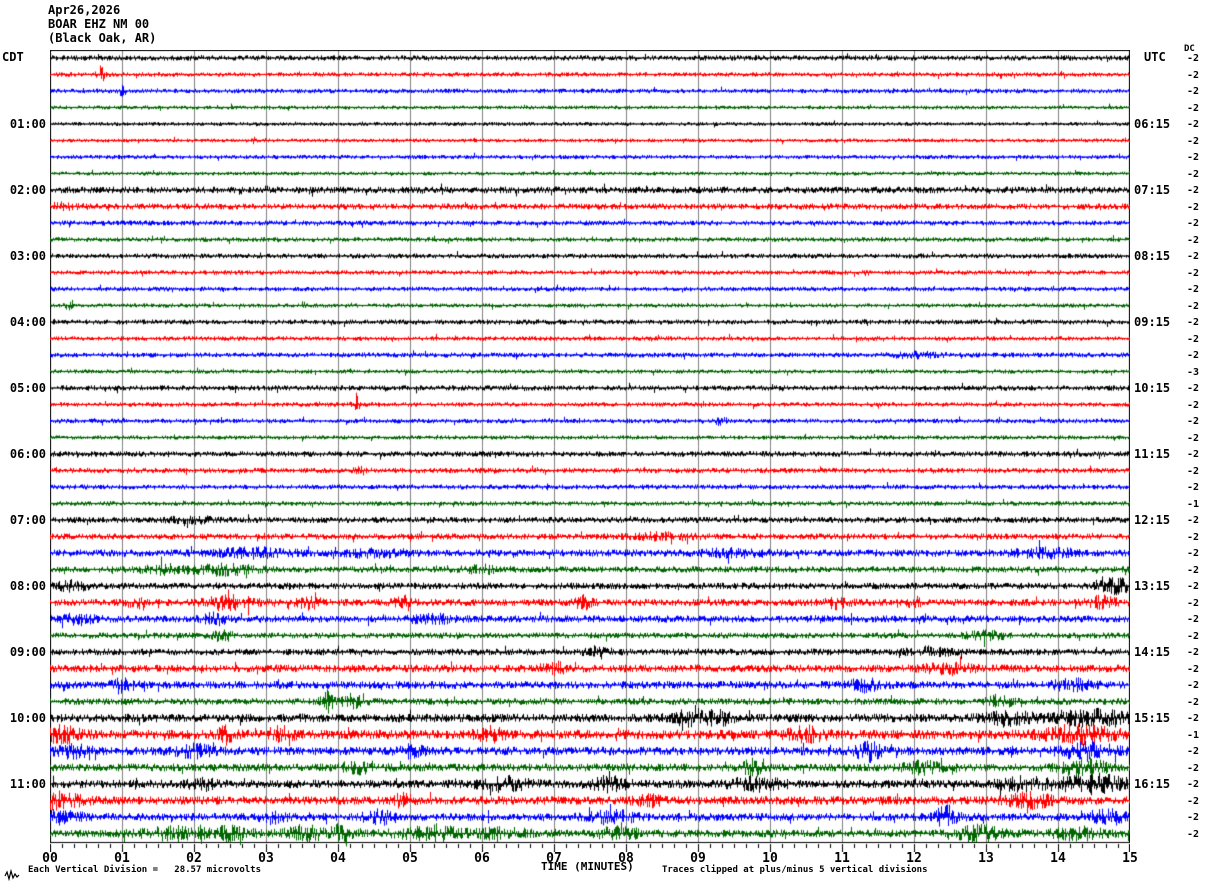  Describe the element at coordinates (482, 858) in the screenshot. I see `x-tick-label: 06` at that location.